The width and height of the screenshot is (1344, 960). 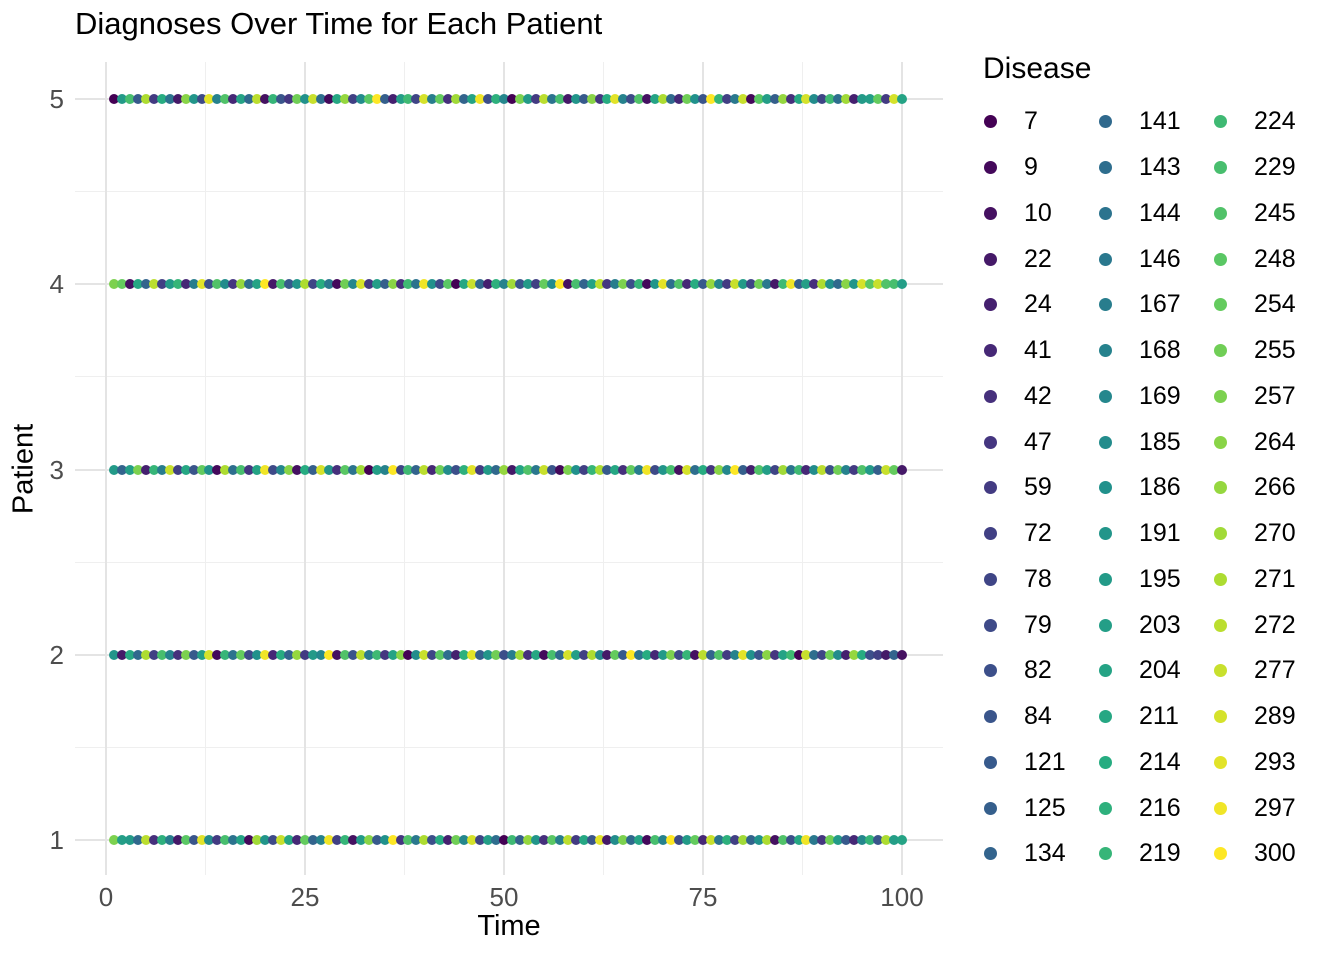 I want to click on legend-item: 255, so click(x=1263, y=351).